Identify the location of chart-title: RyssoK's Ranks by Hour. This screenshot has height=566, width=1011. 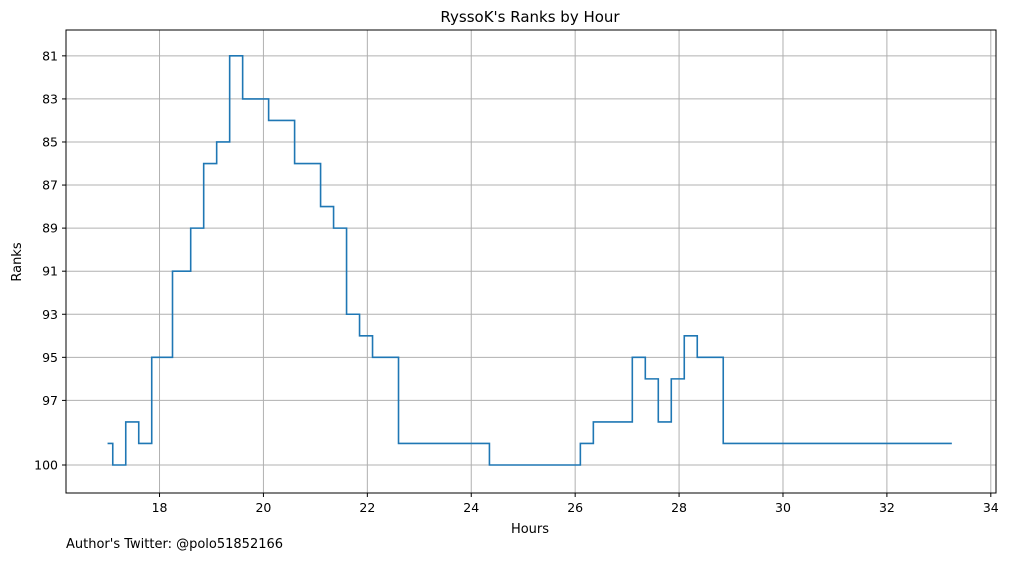
(530, 17).